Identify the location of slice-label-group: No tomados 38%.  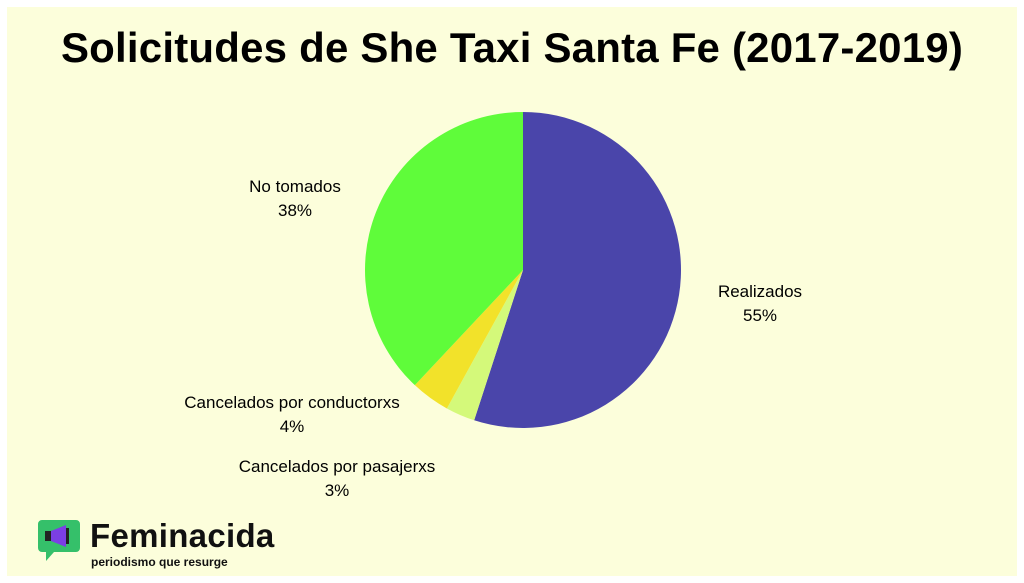
(295, 198).